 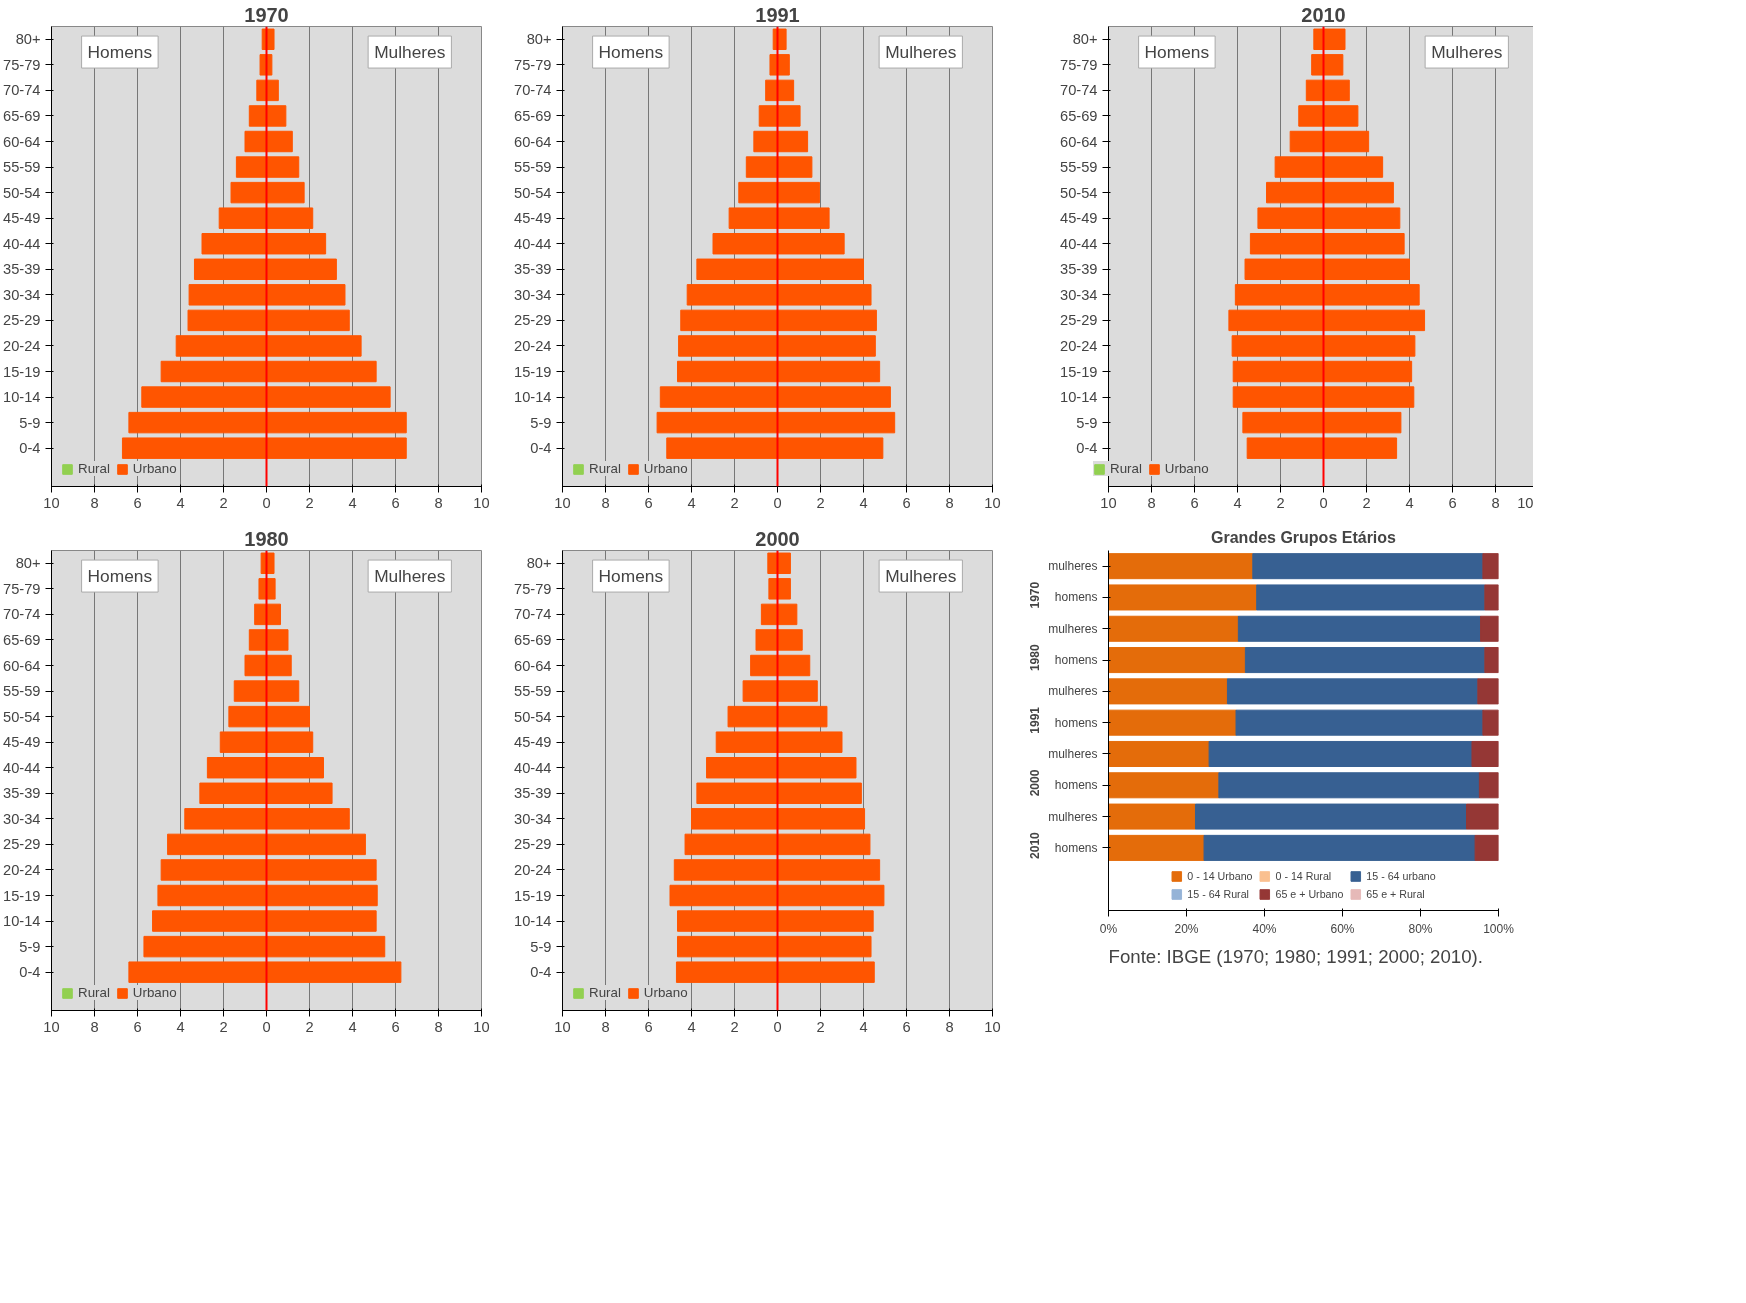 What do you see at coordinates (1499, 928) in the screenshot?
I see `x-tick-label: 100%` at bounding box center [1499, 928].